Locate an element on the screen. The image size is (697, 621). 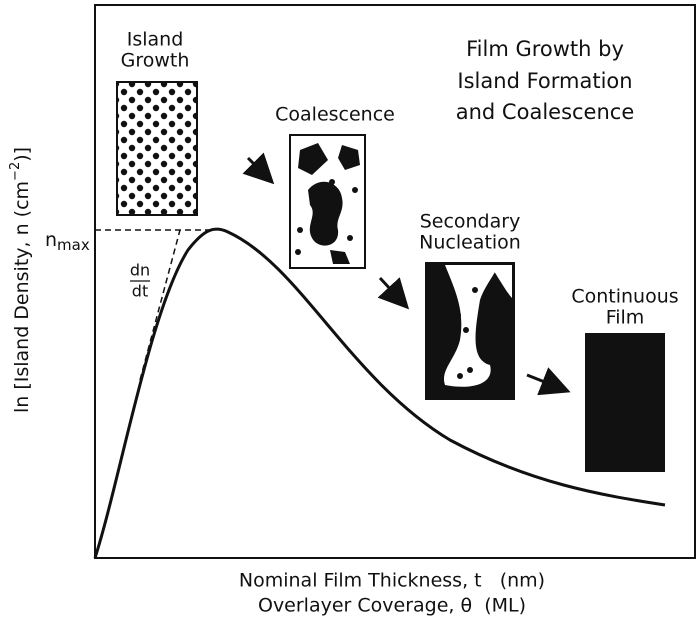
stage-label: Coalescence is located at coordinates (335, 115).